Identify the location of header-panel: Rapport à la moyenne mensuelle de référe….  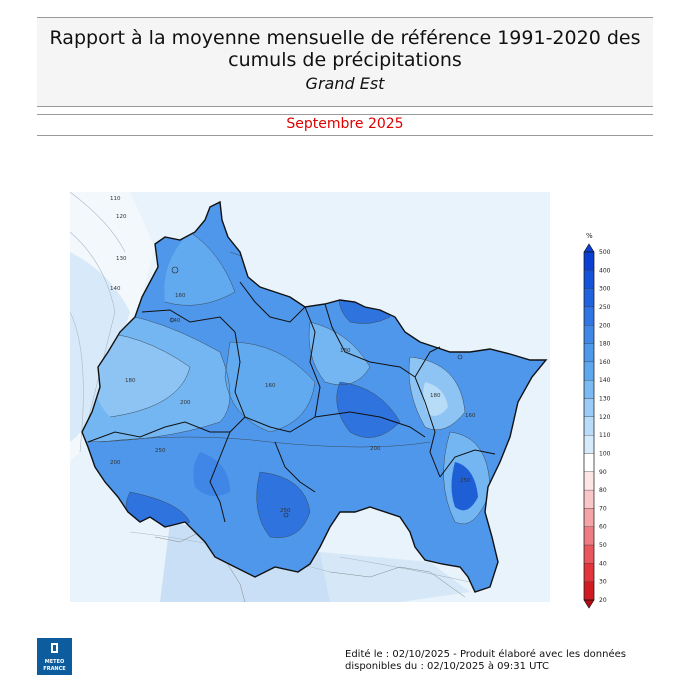
(345, 62).